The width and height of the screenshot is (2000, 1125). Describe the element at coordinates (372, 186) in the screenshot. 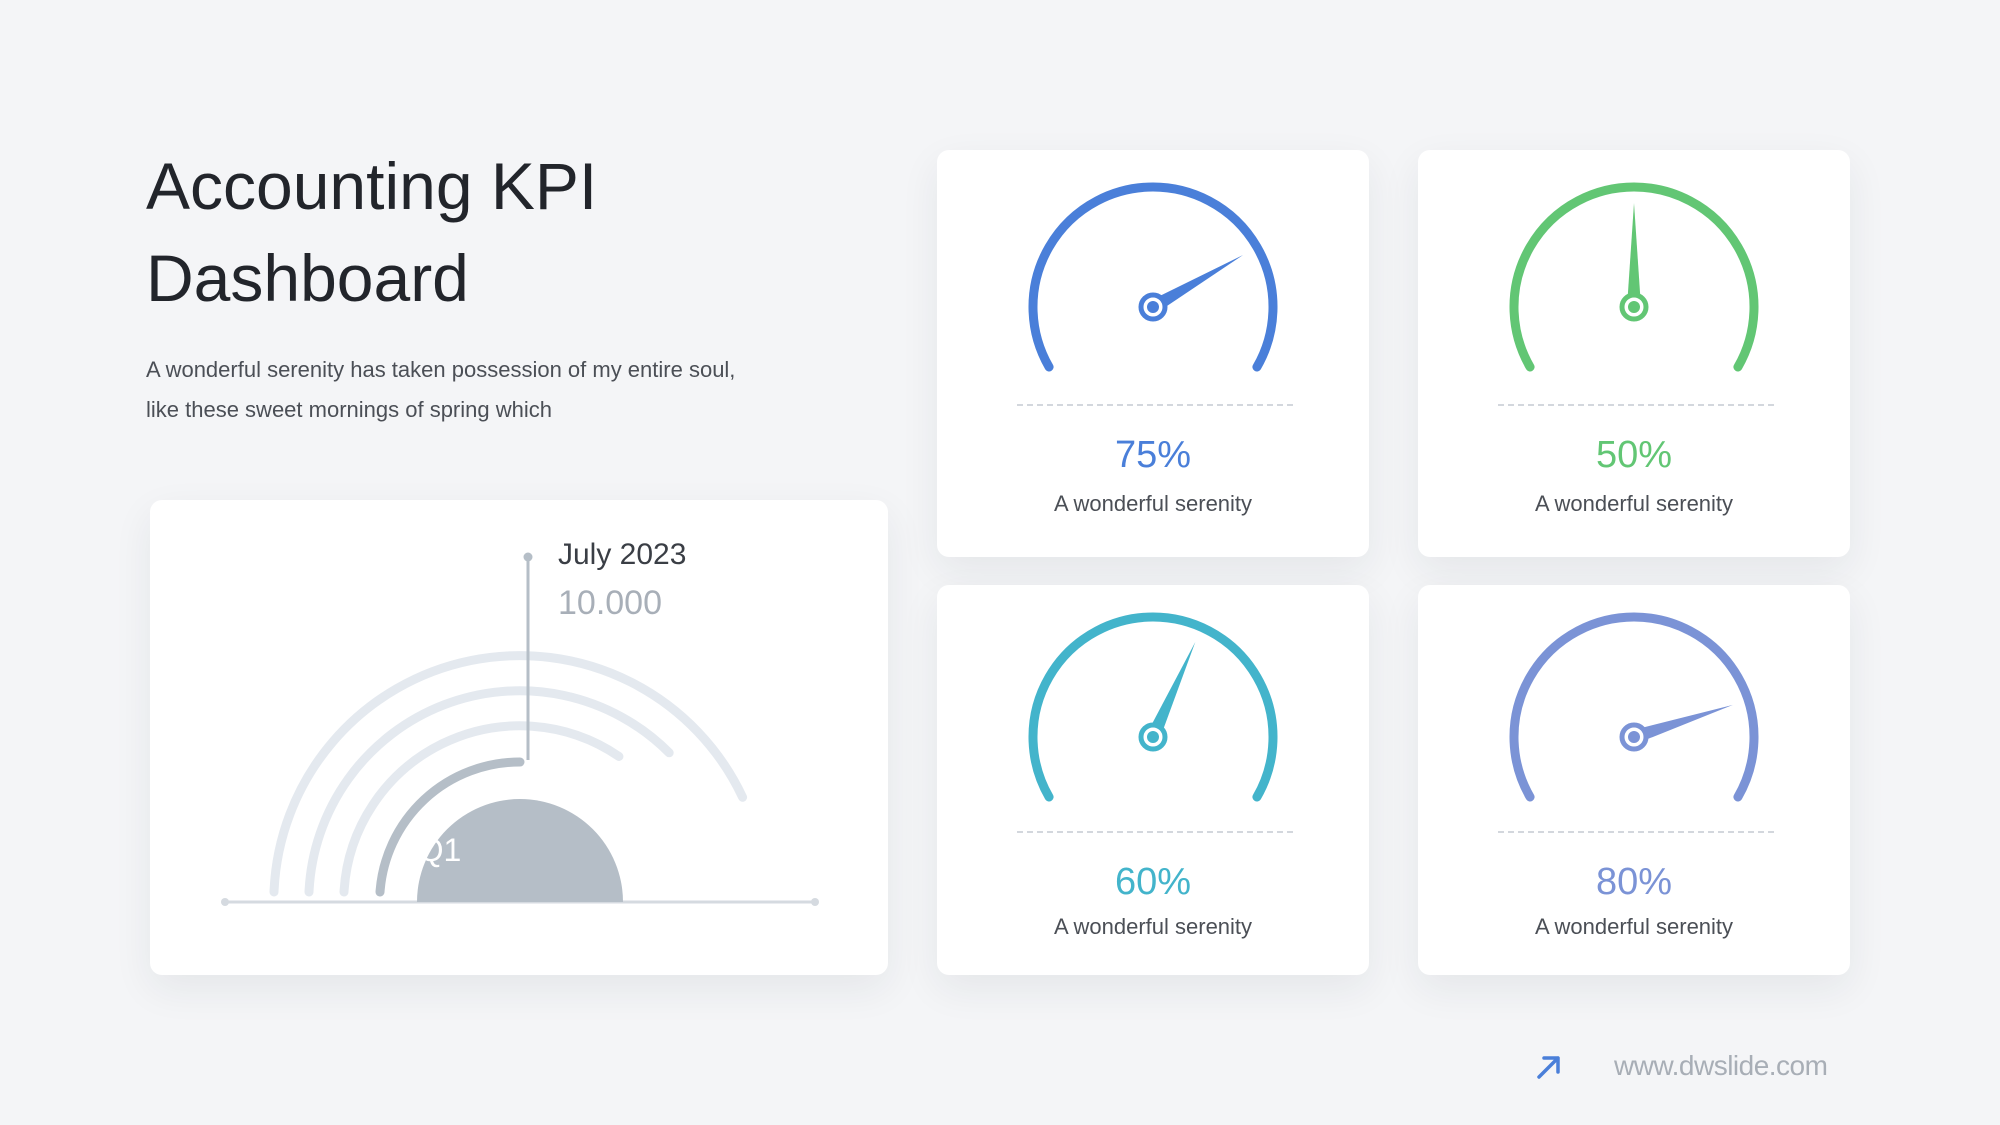

I see `title-line-1: Accounting KPI` at that location.